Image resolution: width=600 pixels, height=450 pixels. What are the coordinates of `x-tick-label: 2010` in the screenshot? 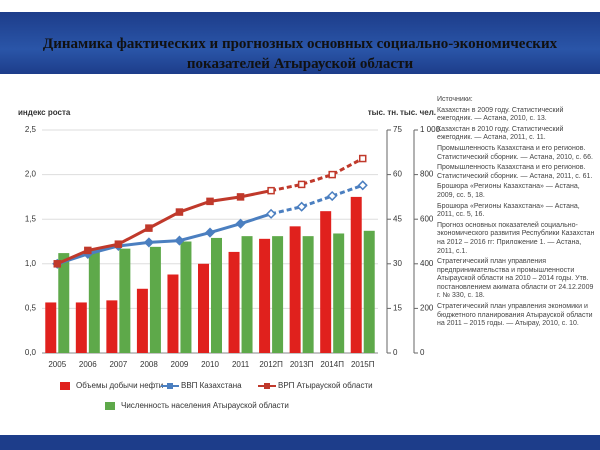 It's located at (210, 364).